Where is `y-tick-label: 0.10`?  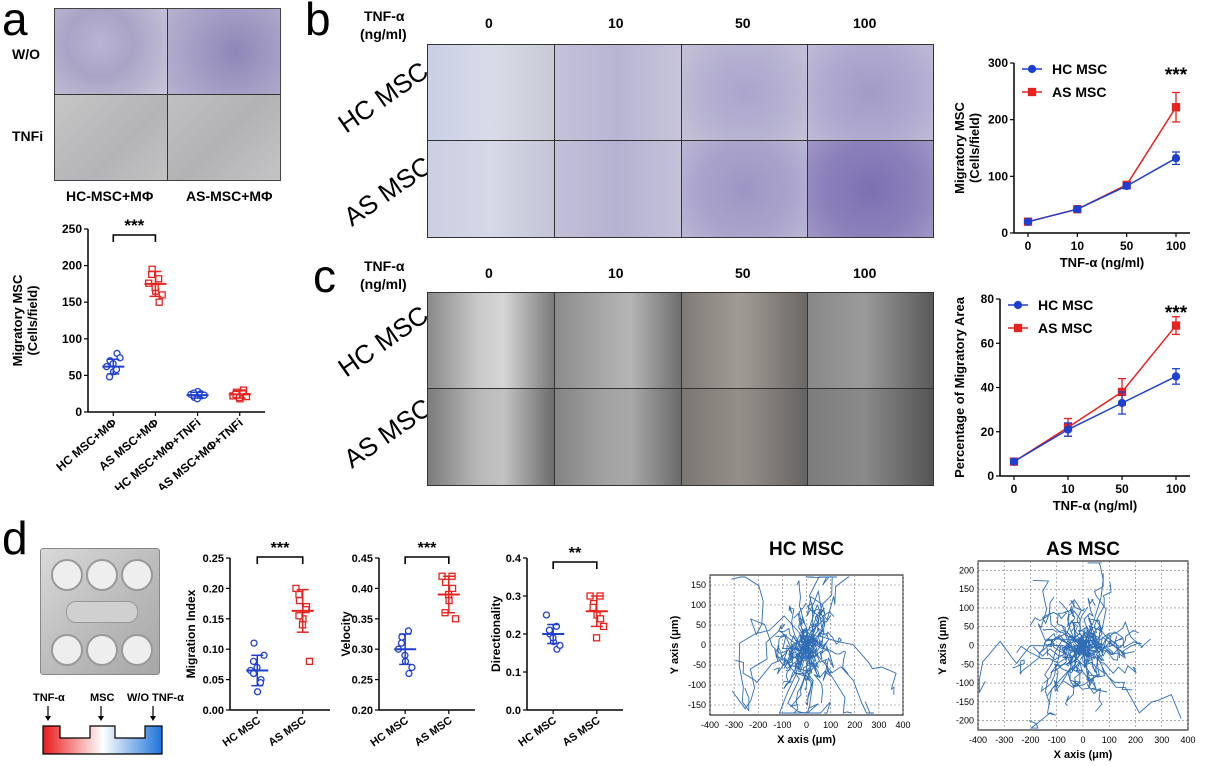
y-tick-label: 0.10 is located at coordinates (213, 650).